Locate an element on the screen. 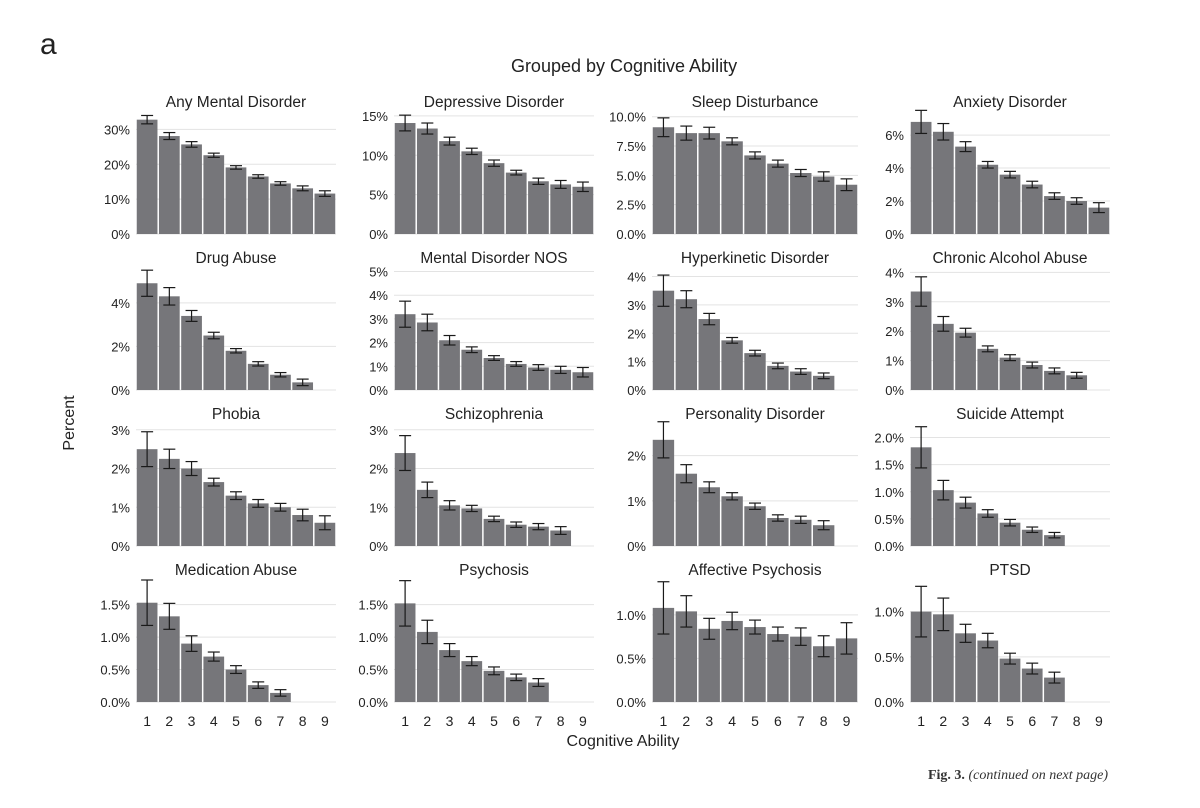 This screenshot has height=808, width=1200. chart-title: Mental Disorder NOS is located at coordinates (493, 258).